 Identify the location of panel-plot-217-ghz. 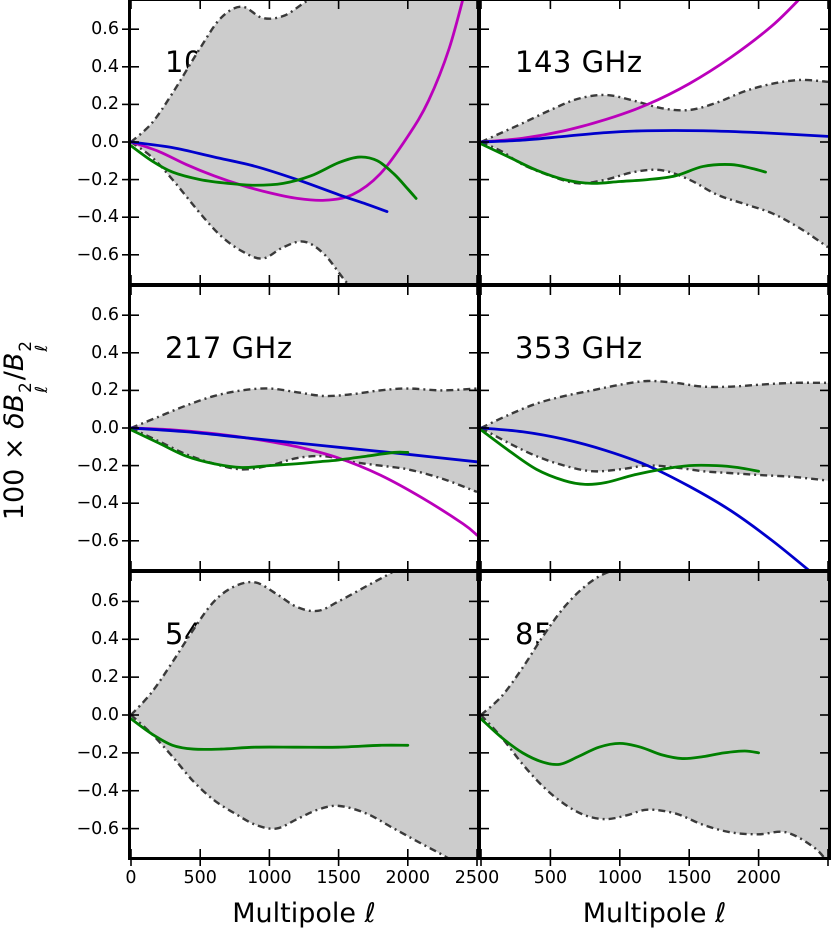
(300, 428).